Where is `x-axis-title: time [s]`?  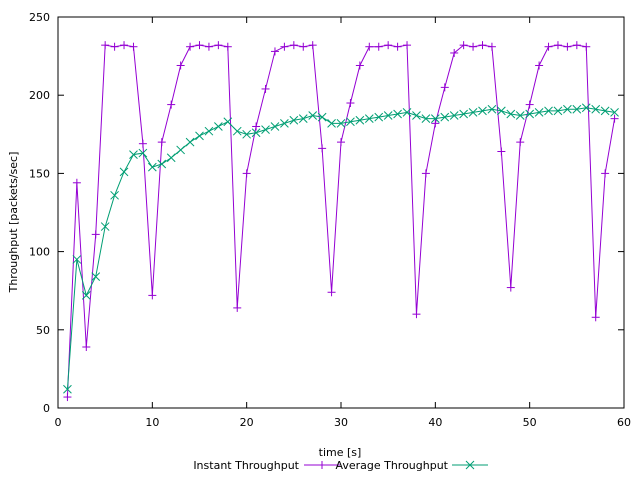
x-axis-title: time [s] is located at coordinates (340, 452).